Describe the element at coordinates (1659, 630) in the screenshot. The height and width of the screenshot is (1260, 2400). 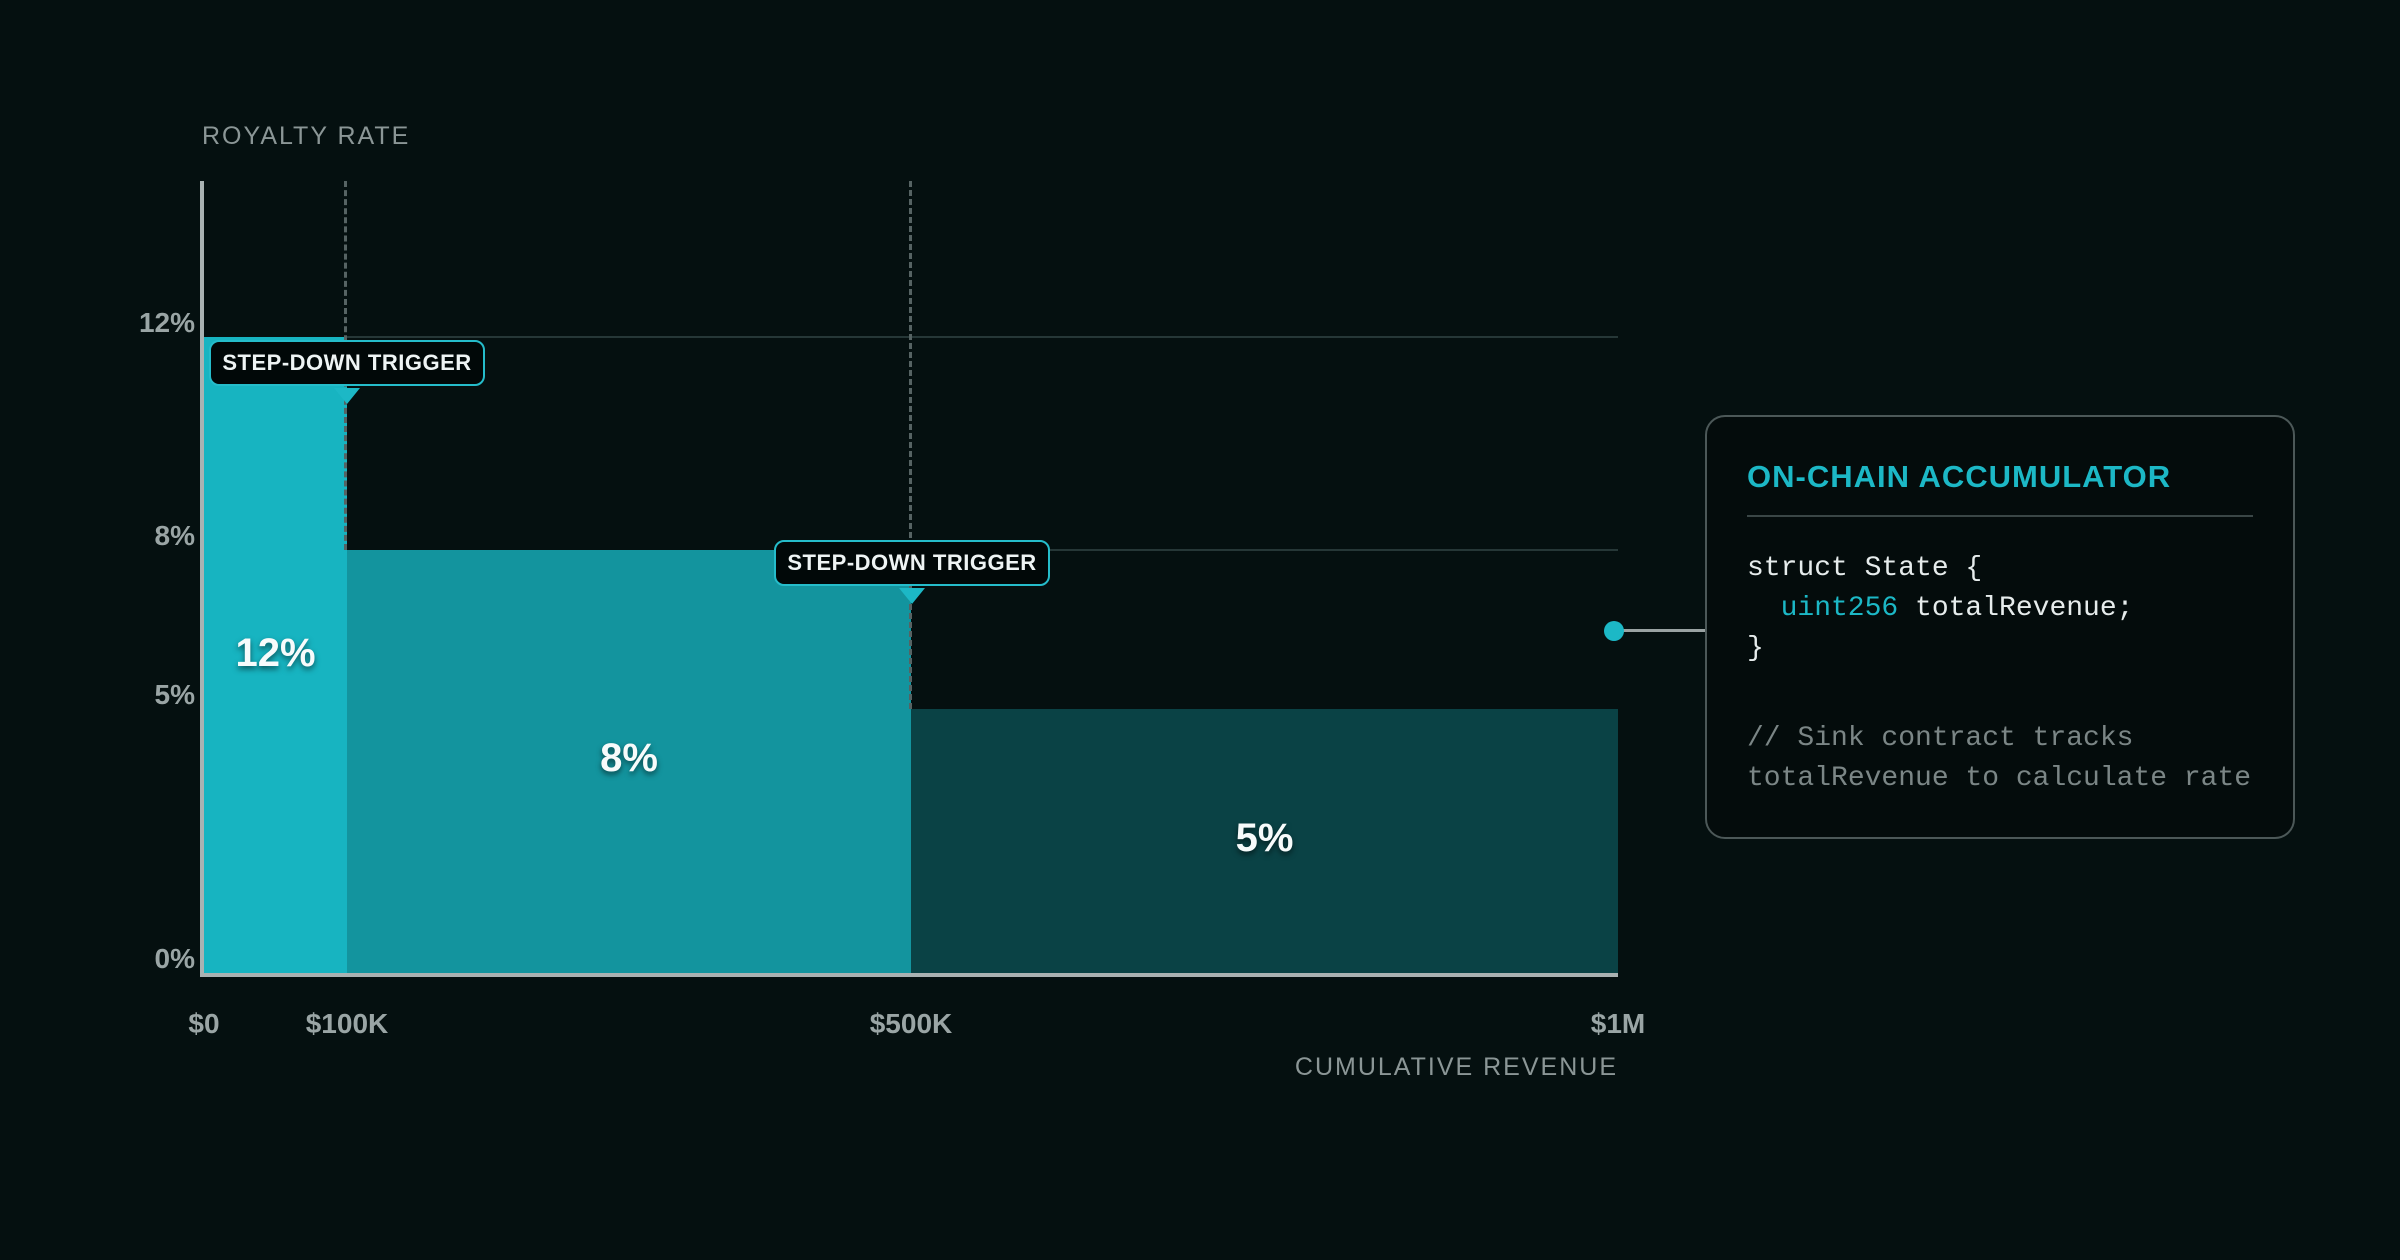
I see `callout-connector-line` at that location.